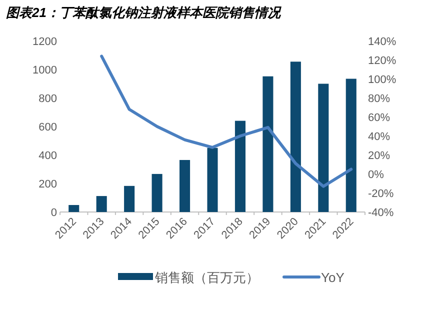 This screenshot has height=320, width=432. What do you see at coordinates (144, 12) in the screenshot?
I see `chart-title: 图表21：丁苯酞氯化钠注射液样本医院销售情况` at bounding box center [144, 12].